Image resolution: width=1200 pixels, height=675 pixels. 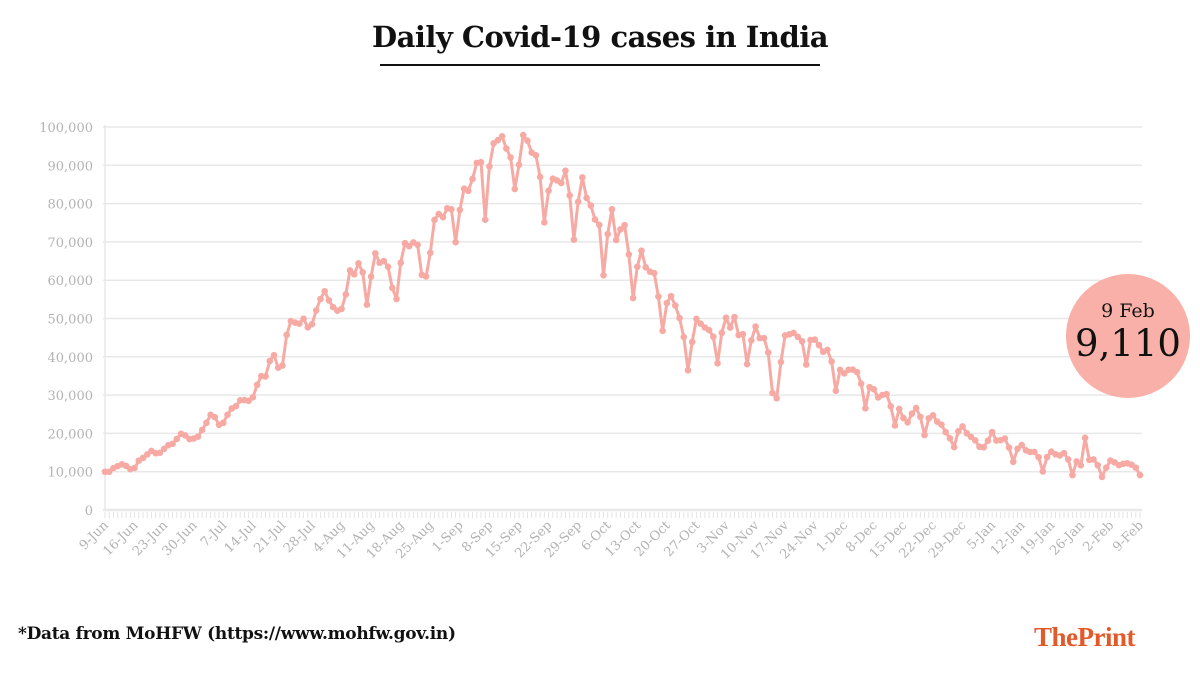 I want to click on y-tick-label: 90,000, so click(x=71, y=166).